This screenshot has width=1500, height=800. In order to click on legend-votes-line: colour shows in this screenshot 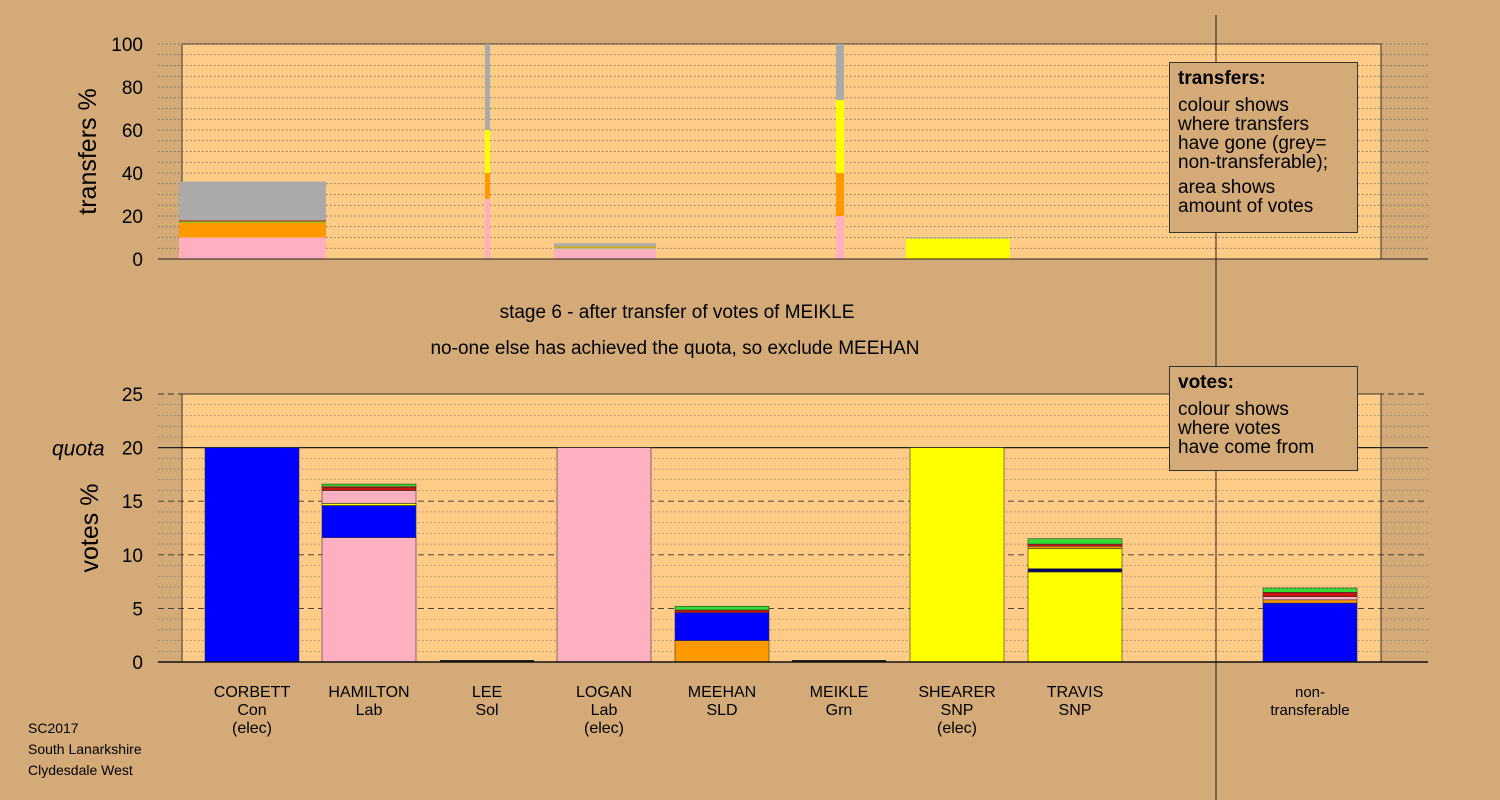, I will do `click(1233, 409)`.